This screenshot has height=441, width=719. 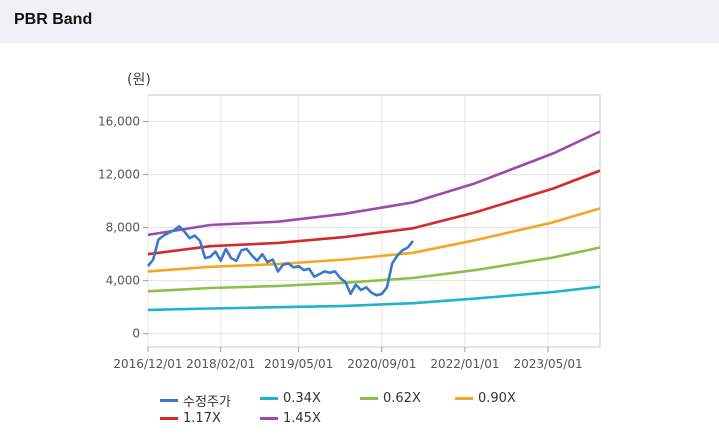 I want to click on y-axis-ticks: 0 4,000 8,000 12,000 16,000, so click(x=123, y=228).